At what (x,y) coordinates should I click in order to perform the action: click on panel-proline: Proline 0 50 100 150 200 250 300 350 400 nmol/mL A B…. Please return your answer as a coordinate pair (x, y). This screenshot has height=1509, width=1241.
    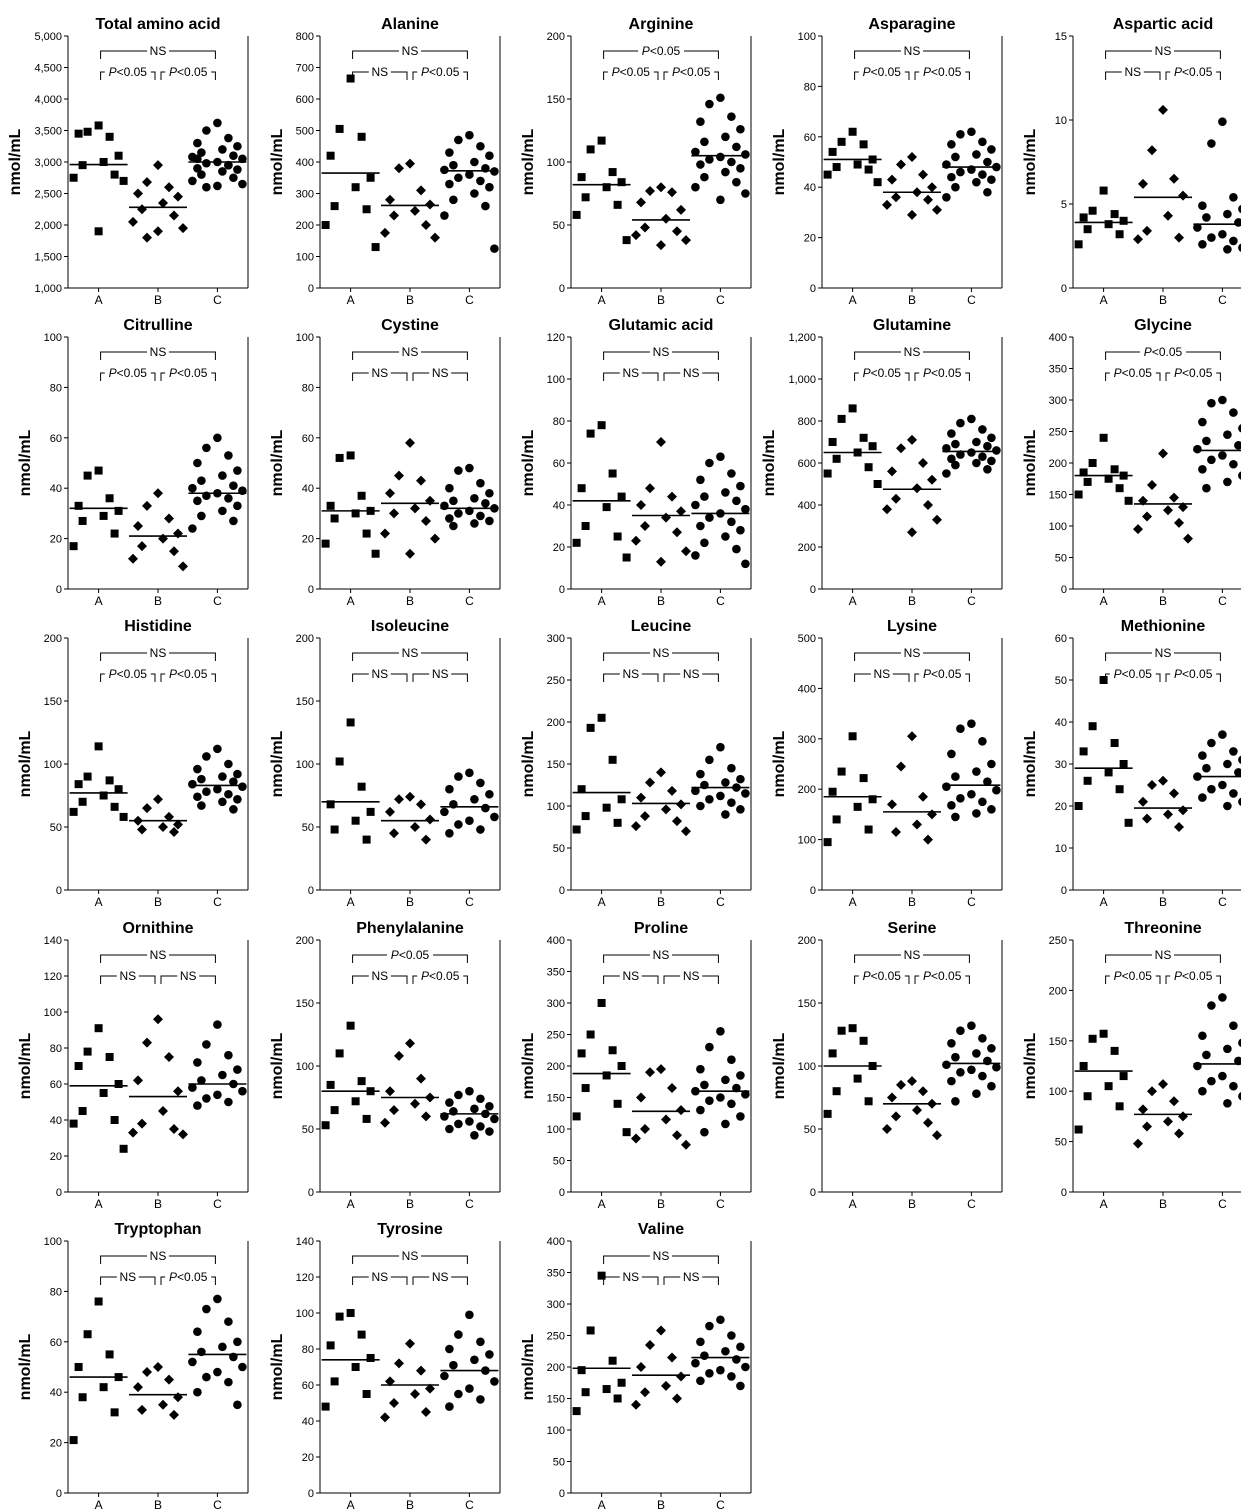
    Looking at the image, I should click on (636, 1065).